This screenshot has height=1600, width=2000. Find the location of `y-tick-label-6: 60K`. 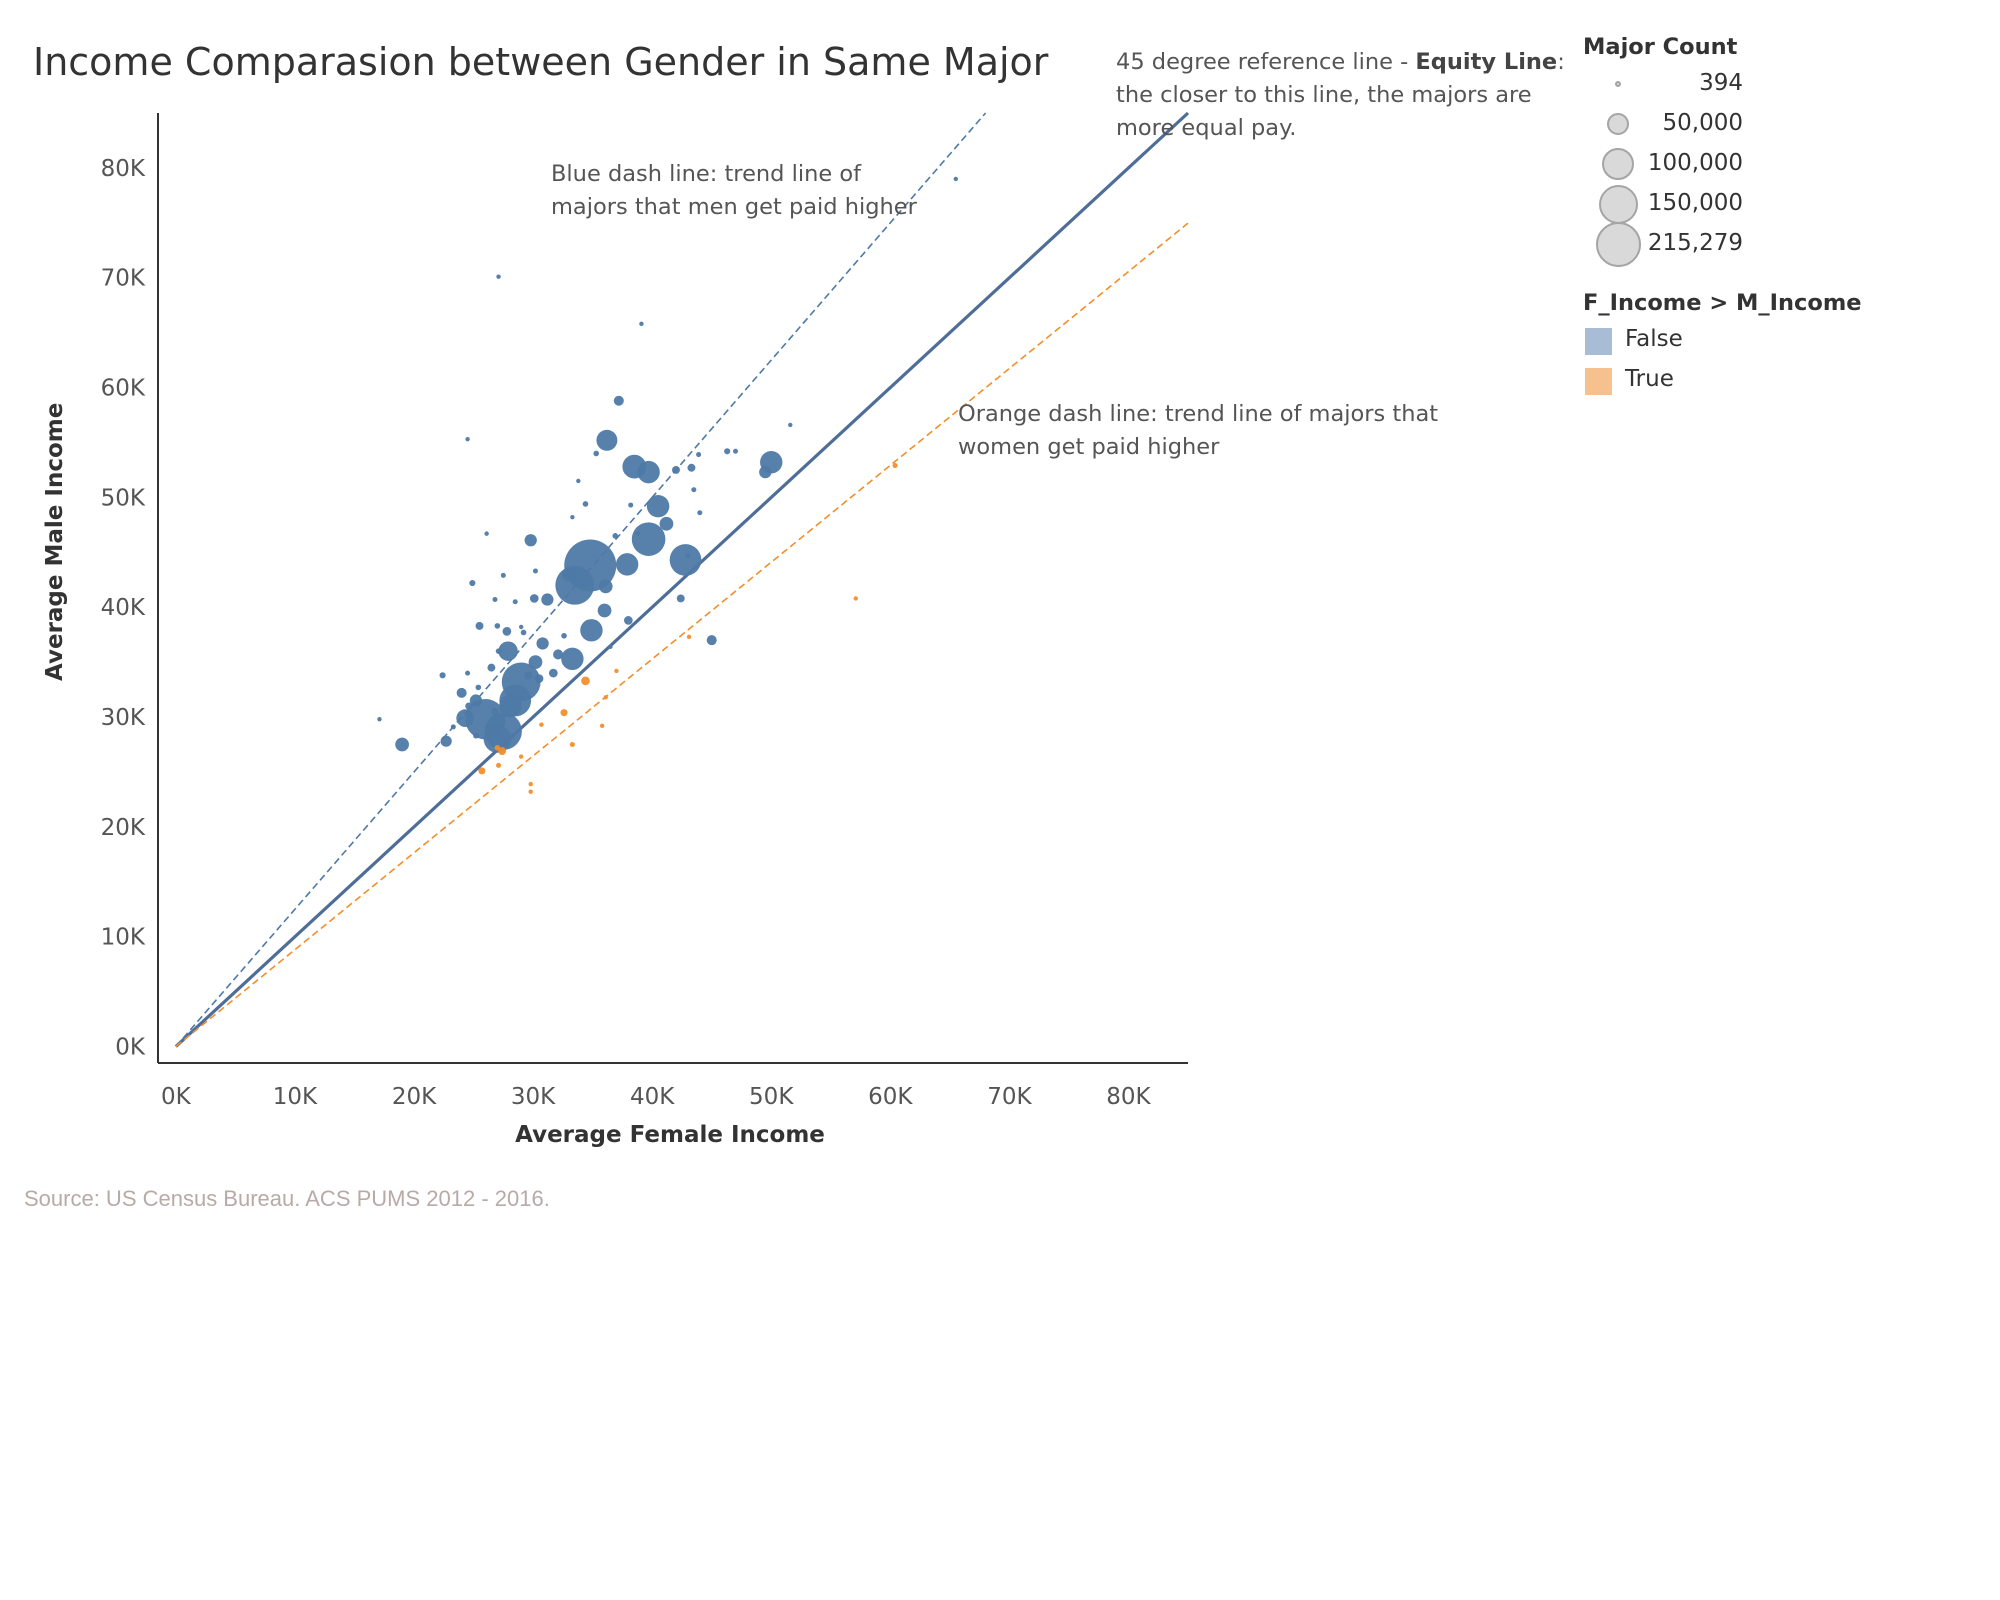

y-tick-label-6: 60K is located at coordinates (123, 389).